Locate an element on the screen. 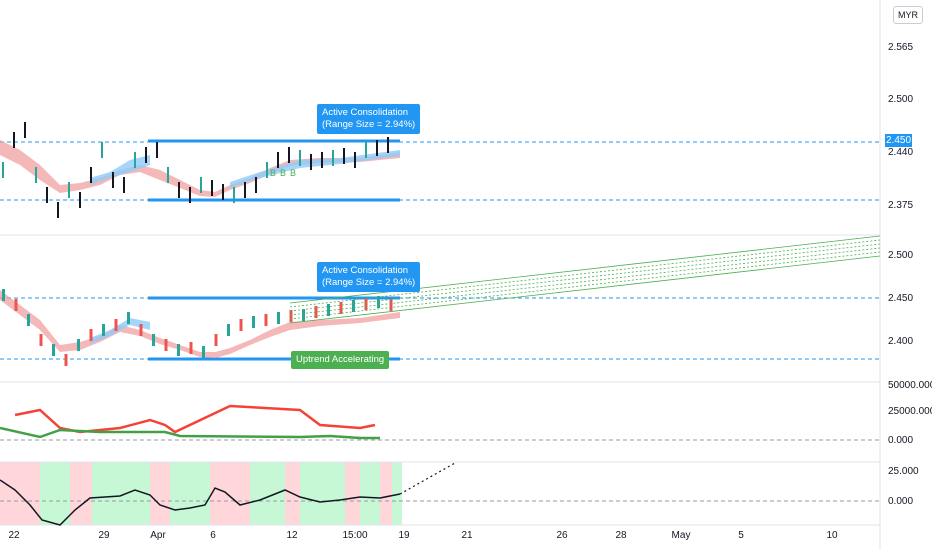 This screenshot has width=932, height=550. current-price-tag: 2.450 is located at coordinates (898, 140).